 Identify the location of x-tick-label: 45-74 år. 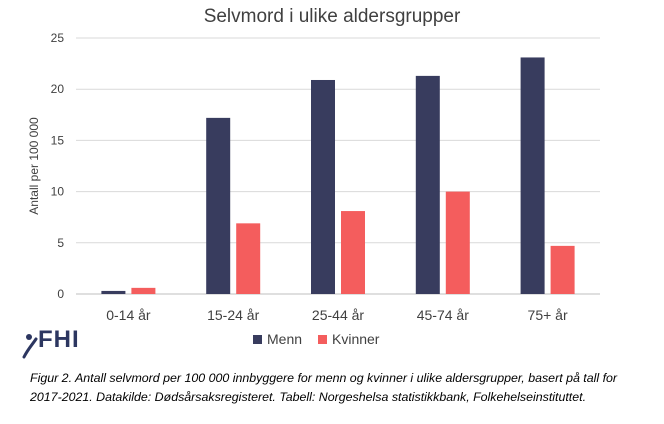
(443, 315).